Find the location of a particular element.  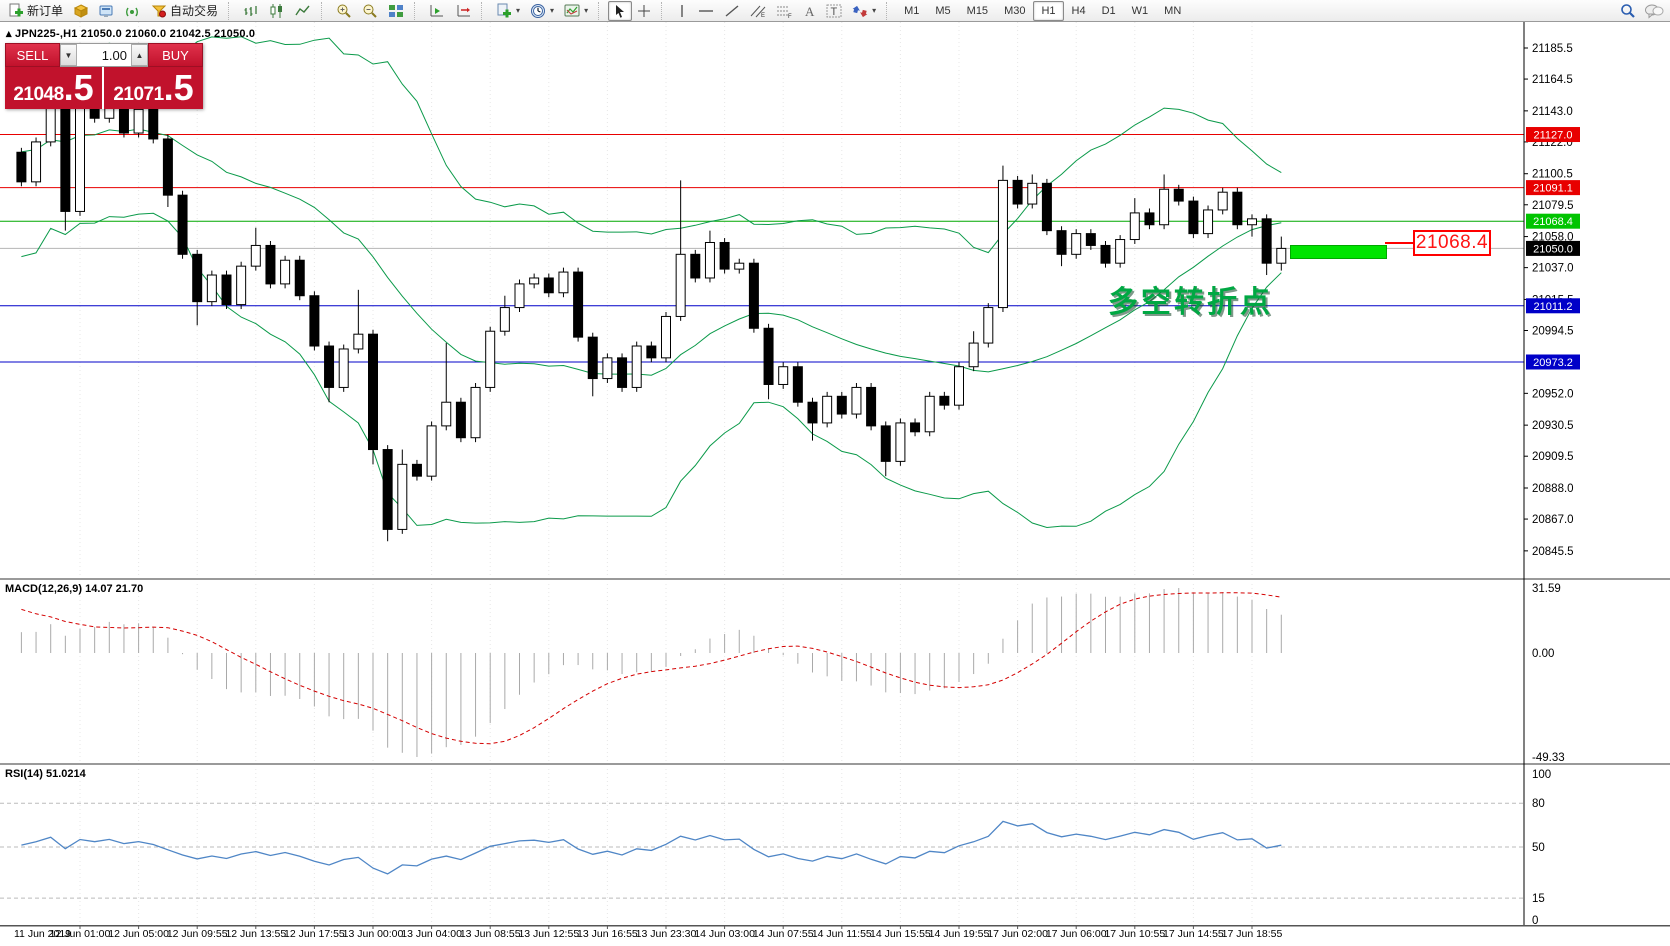

arrows-tool-button: ▾ is located at coordinates (864, 11).